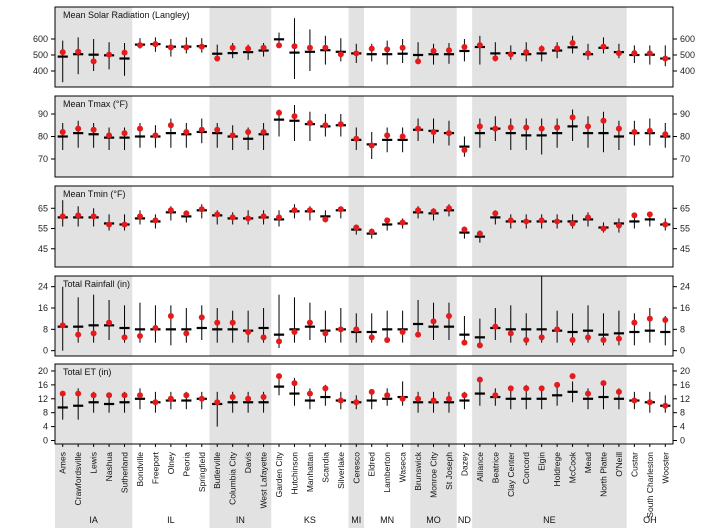  I want to click on y-tick-label-left: 500, so click(40, 55).